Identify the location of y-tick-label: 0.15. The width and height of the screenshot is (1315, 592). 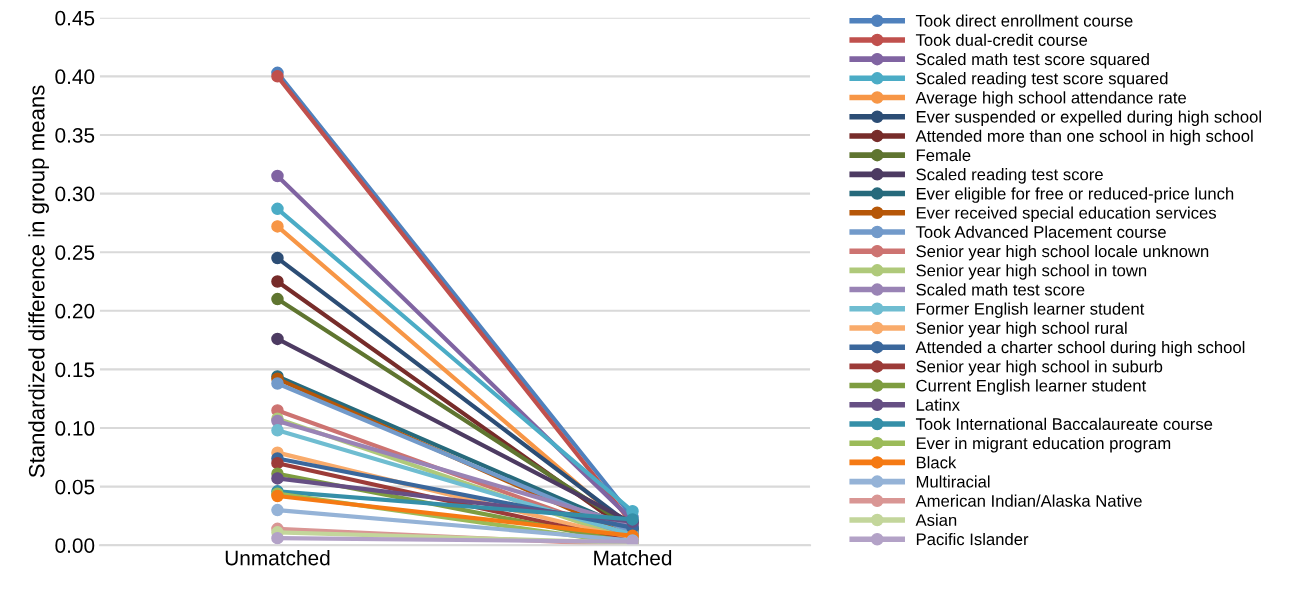
(75, 370).